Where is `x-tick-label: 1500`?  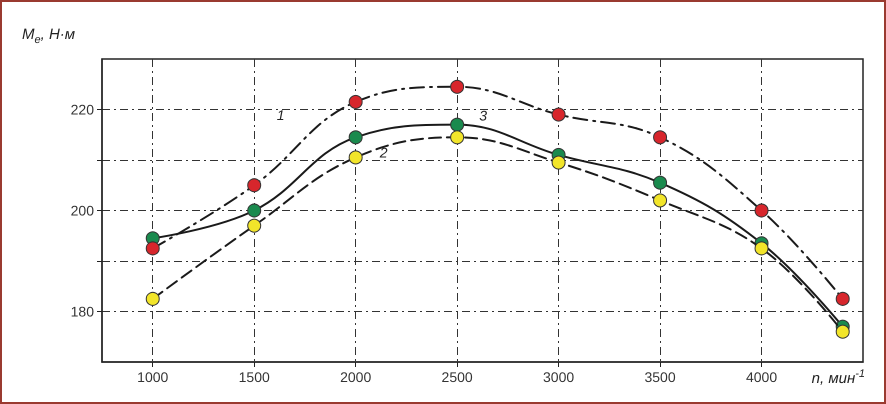 x-tick-label: 1500 is located at coordinates (254, 377).